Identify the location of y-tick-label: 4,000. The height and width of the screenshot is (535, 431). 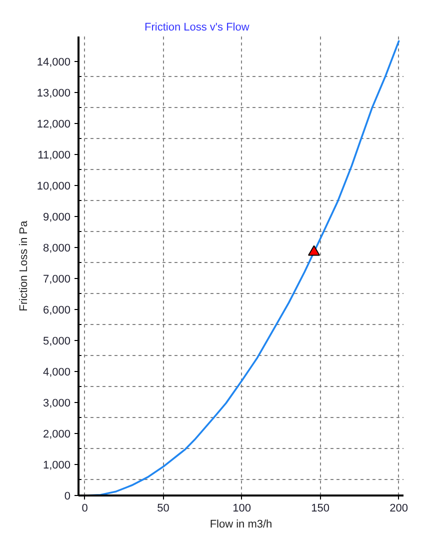
(56, 372).